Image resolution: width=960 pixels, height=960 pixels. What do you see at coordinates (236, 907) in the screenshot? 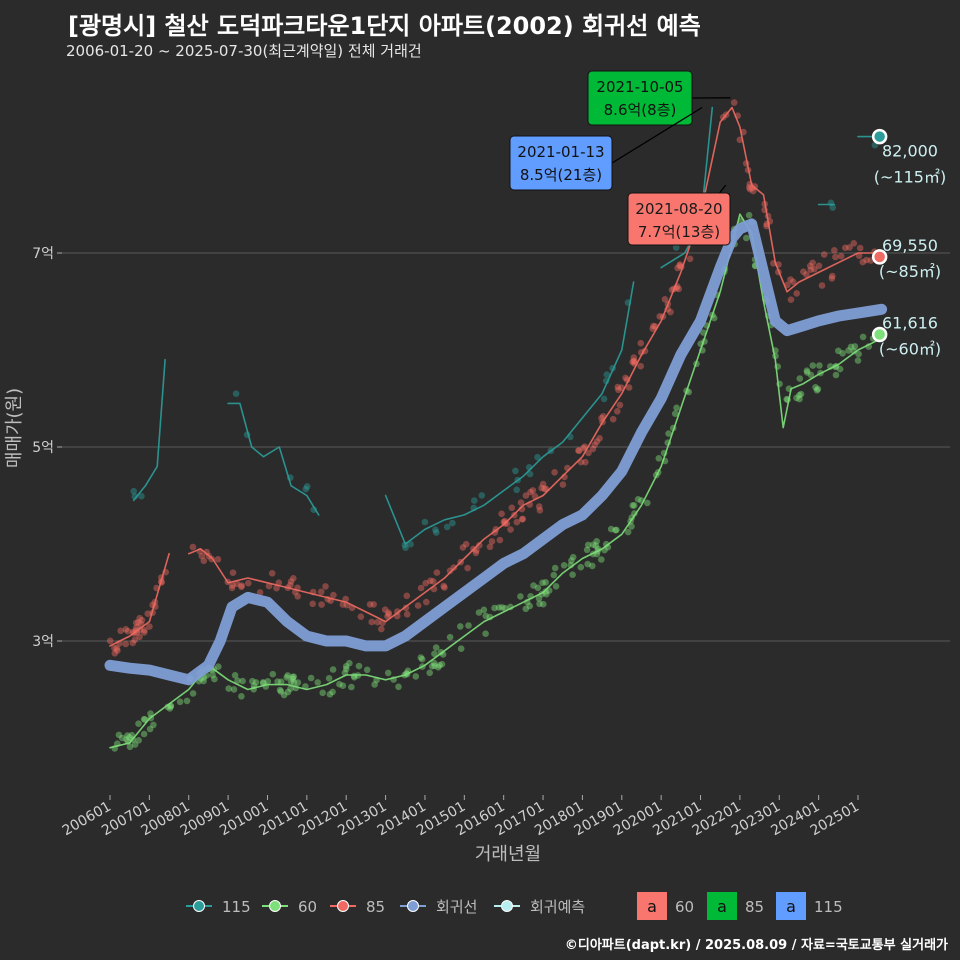
I see `legend-label: 115` at bounding box center [236, 907].